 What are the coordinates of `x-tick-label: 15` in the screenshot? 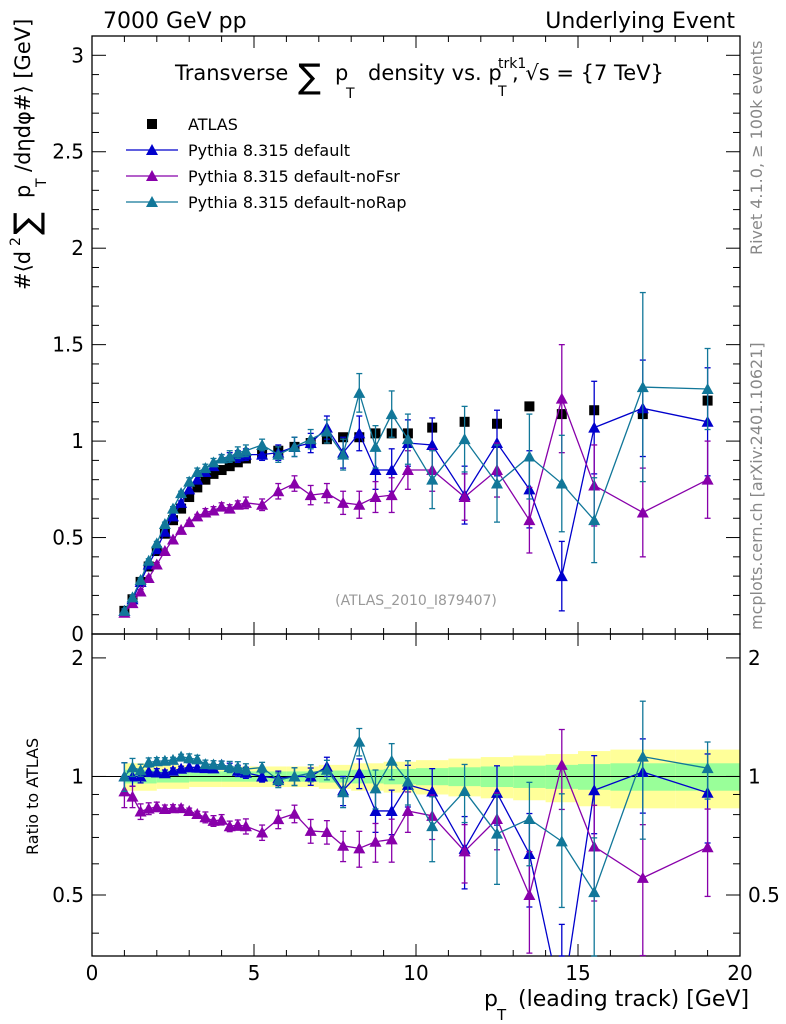 It's located at (577, 973).